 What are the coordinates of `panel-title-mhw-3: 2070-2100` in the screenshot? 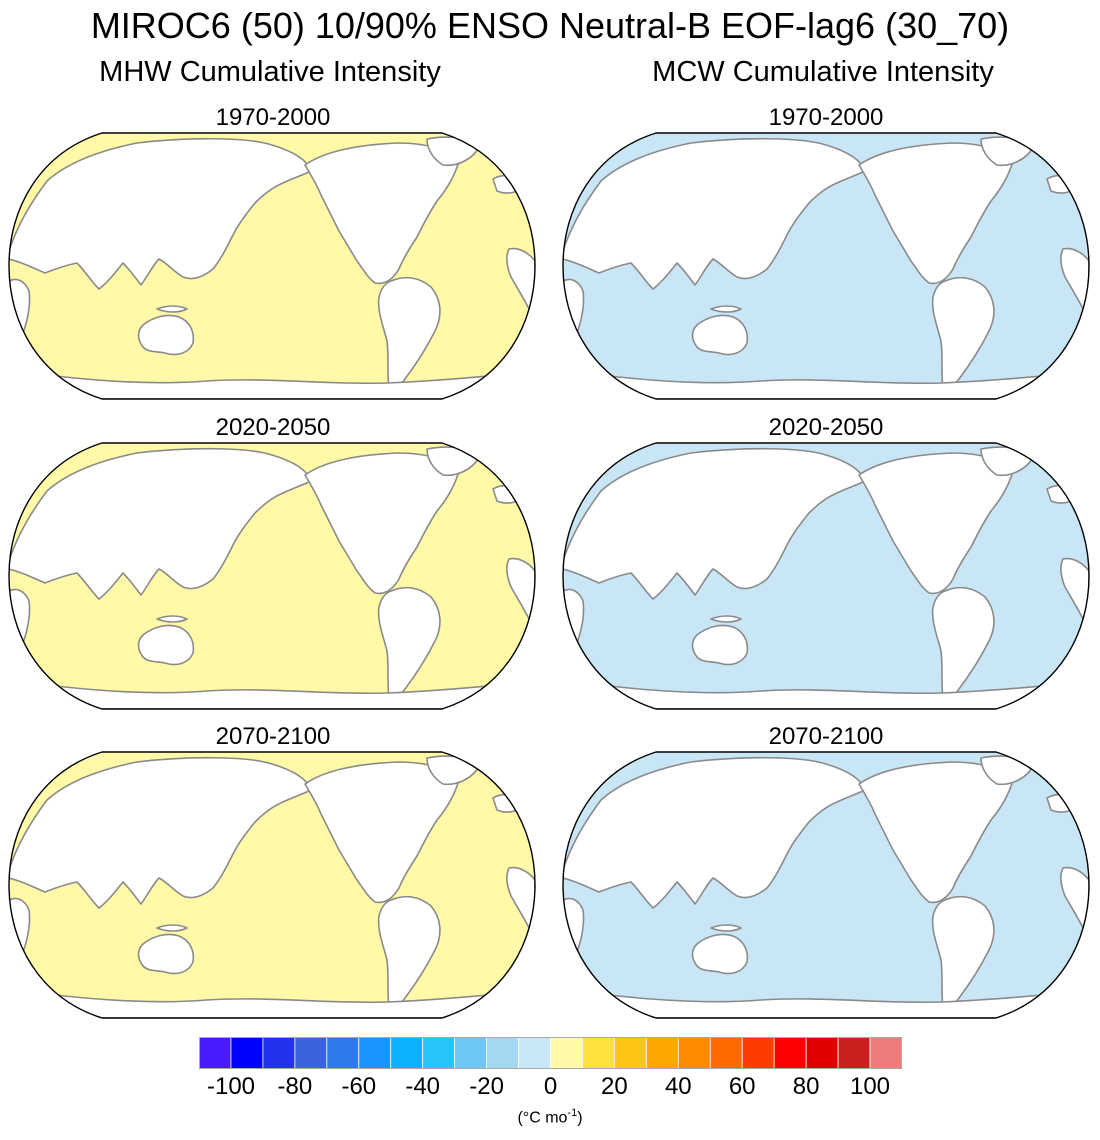 It's located at (273, 736).